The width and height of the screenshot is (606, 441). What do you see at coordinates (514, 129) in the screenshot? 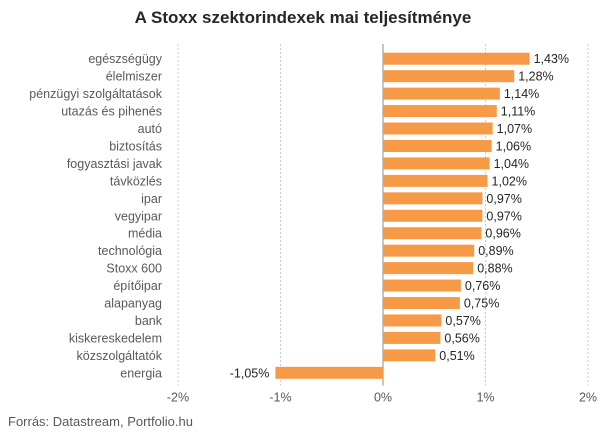
I see `data-label: 1,07%` at bounding box center [514, 129].